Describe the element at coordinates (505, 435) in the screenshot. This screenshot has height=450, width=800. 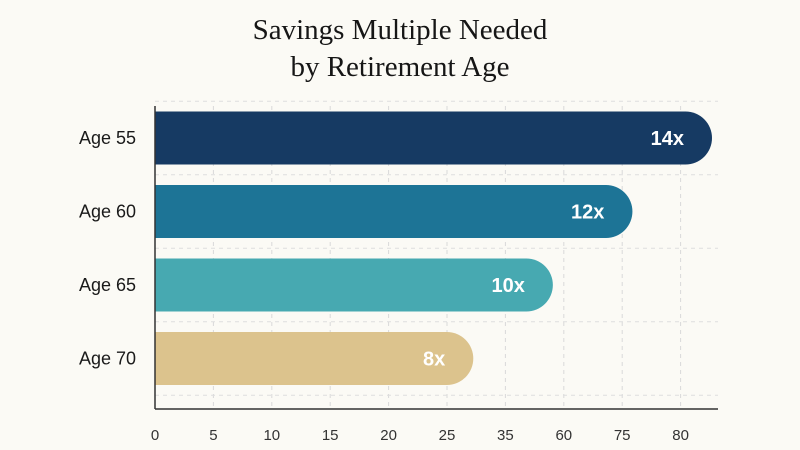
I see `x-tick-label: 35` at that location.